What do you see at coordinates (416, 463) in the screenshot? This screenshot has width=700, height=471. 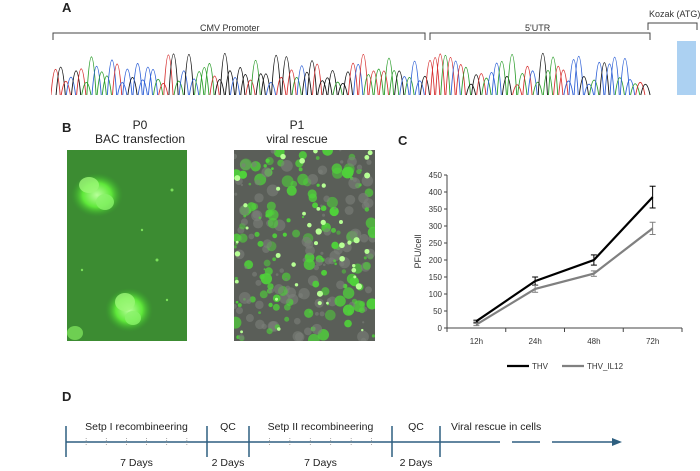 I see `timeline-duration-label: 2 Days` at bounding box center [416, 463].